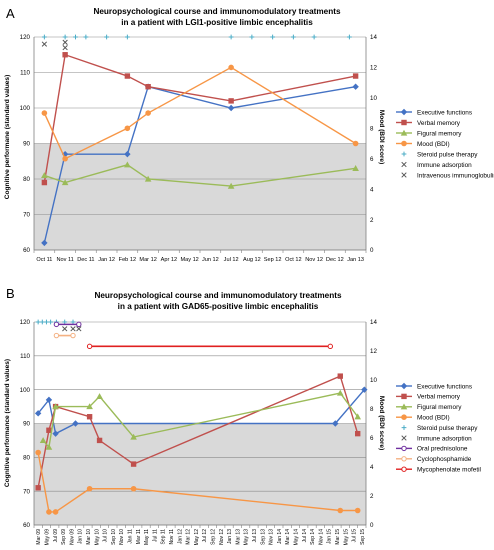 The image size is (494, 550). Describe the element at coordinates (127, 260) in the screenshot. I see `x-tick-label: Feb 12` at that location.